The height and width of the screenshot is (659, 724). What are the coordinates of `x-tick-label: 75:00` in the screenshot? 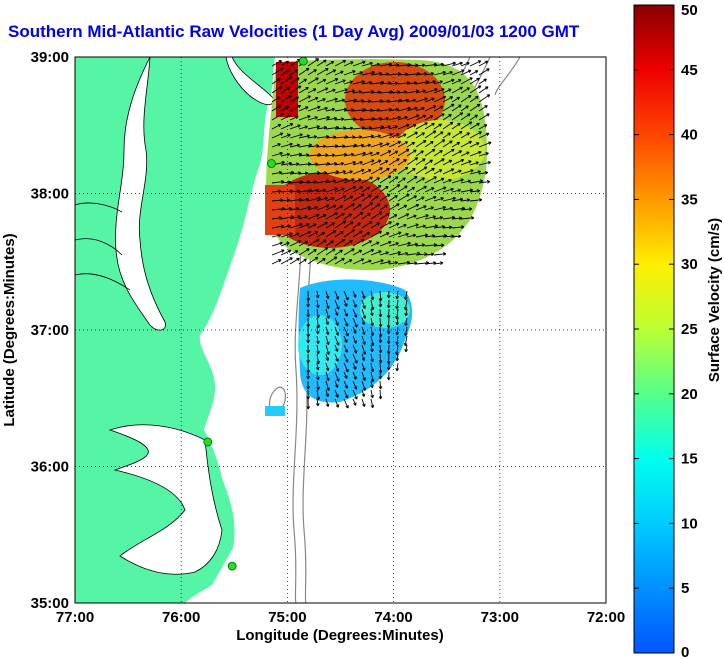 It's located at (287, 617).